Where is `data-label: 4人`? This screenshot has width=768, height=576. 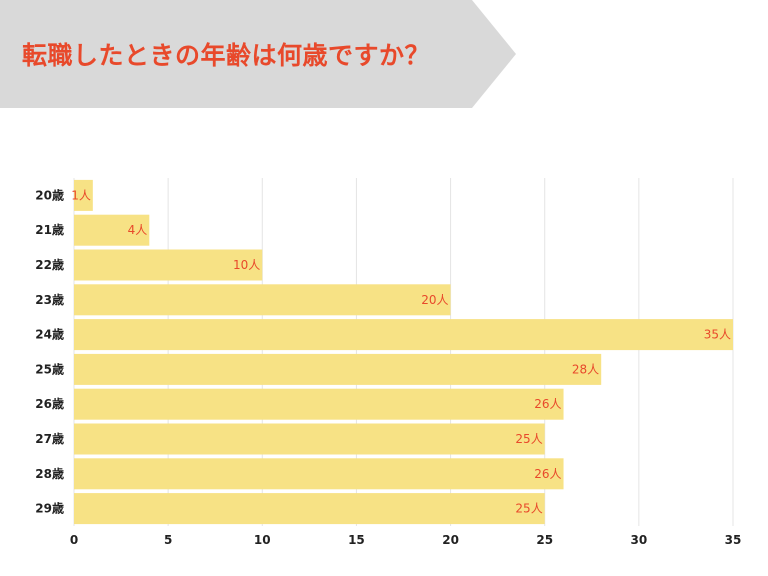
data-label: 4人 is located at coordinates (138, 230).